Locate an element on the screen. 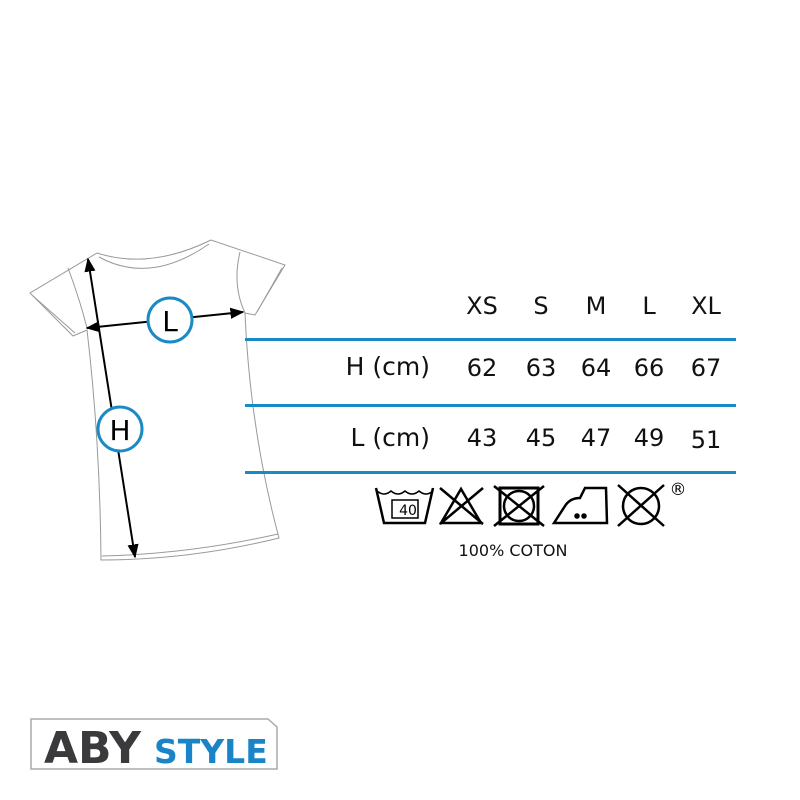 This screenshot has width=800, height=800. table-cell: 67 is located at coordinates (706, 368).